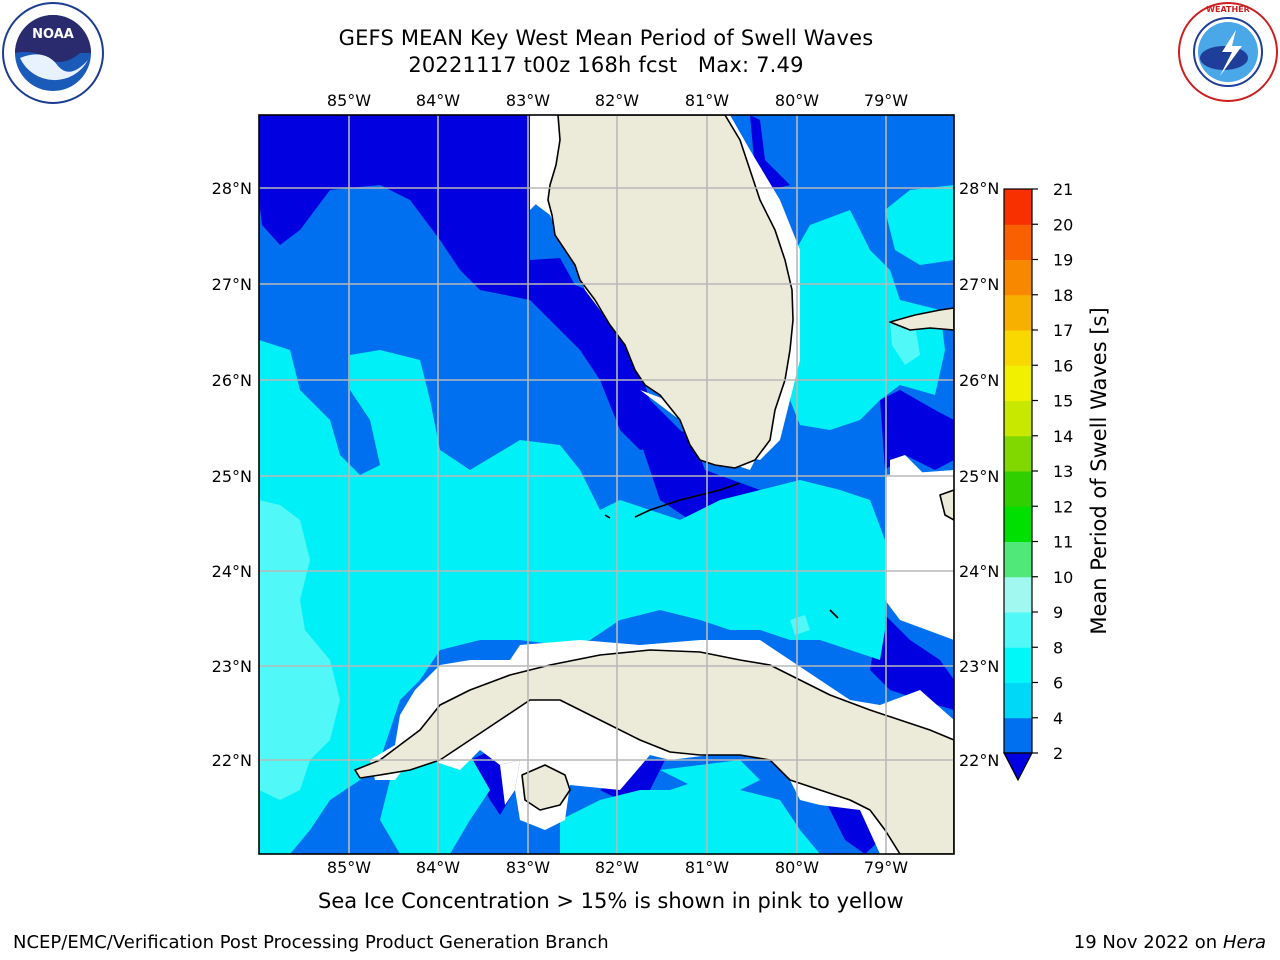 The image size is (1280, 960). Describe the element at coordinates (1063, 189) in the screenshot. I see `colorbar-tick-label: 21` at that location.